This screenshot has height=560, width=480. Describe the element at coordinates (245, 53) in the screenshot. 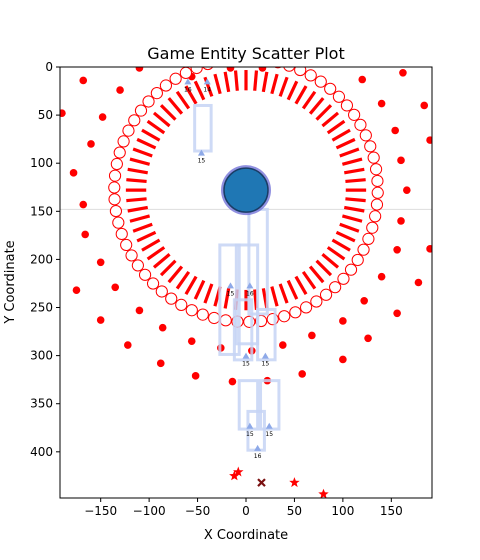

I see `chart-title: Game Entity Scatter Plot` at that location.